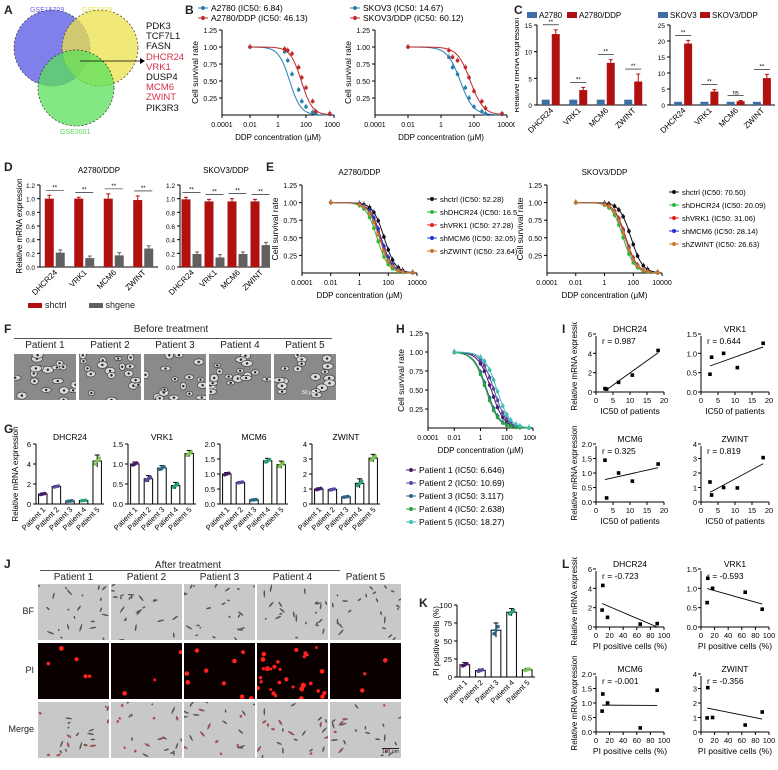  I want to click on header-divider, so click(190, 570).